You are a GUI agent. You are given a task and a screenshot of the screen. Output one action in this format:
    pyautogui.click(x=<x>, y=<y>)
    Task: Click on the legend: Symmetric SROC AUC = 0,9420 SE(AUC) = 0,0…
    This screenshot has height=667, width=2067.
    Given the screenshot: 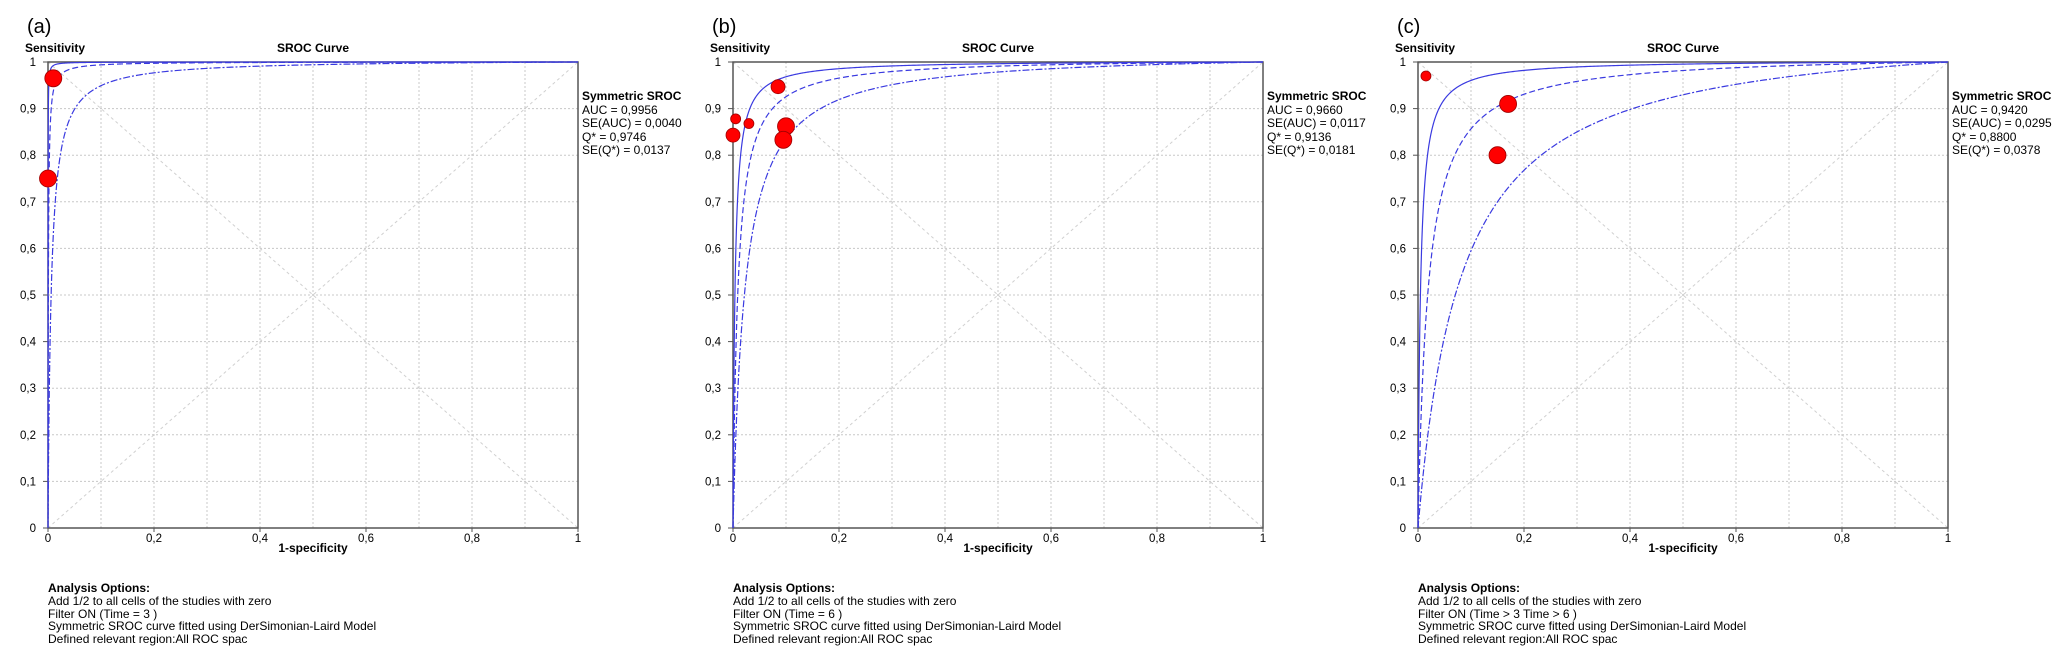 What is the action you would take?
    pyautogui.click(x=2002, y=123)
    